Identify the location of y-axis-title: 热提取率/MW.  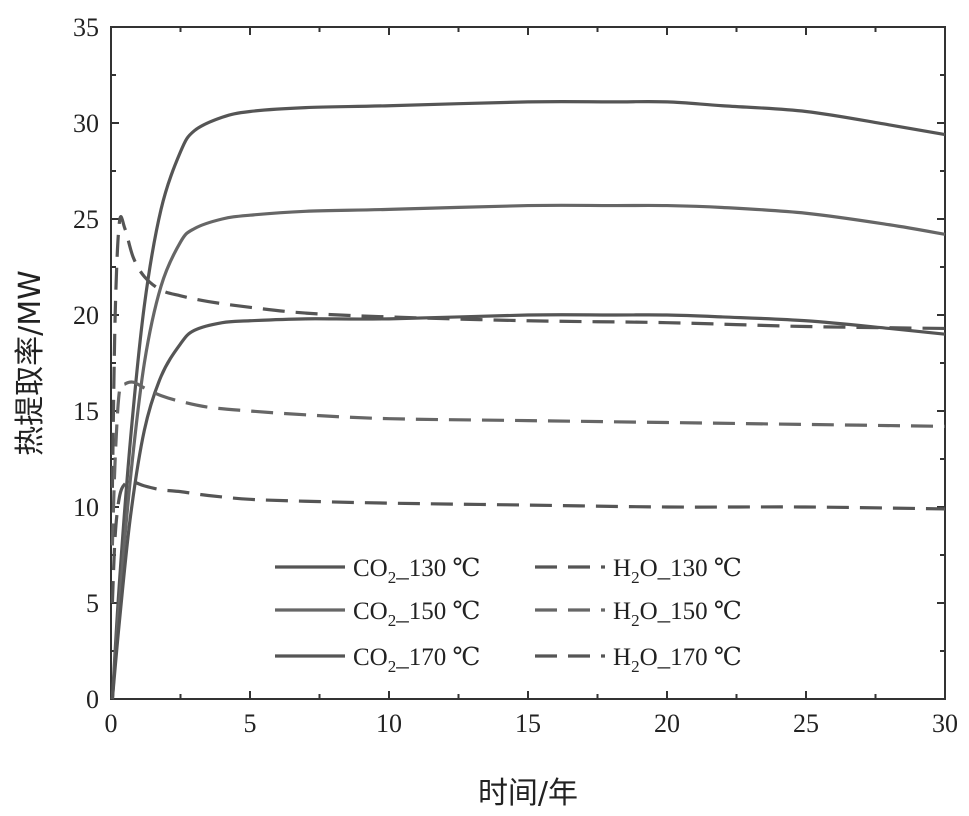
(30, 363).